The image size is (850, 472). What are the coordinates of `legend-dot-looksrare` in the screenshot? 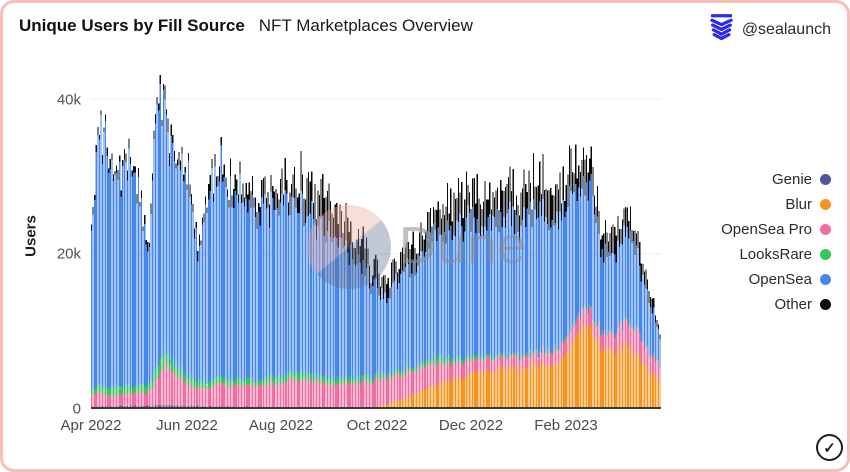 It's located at (825, 254).